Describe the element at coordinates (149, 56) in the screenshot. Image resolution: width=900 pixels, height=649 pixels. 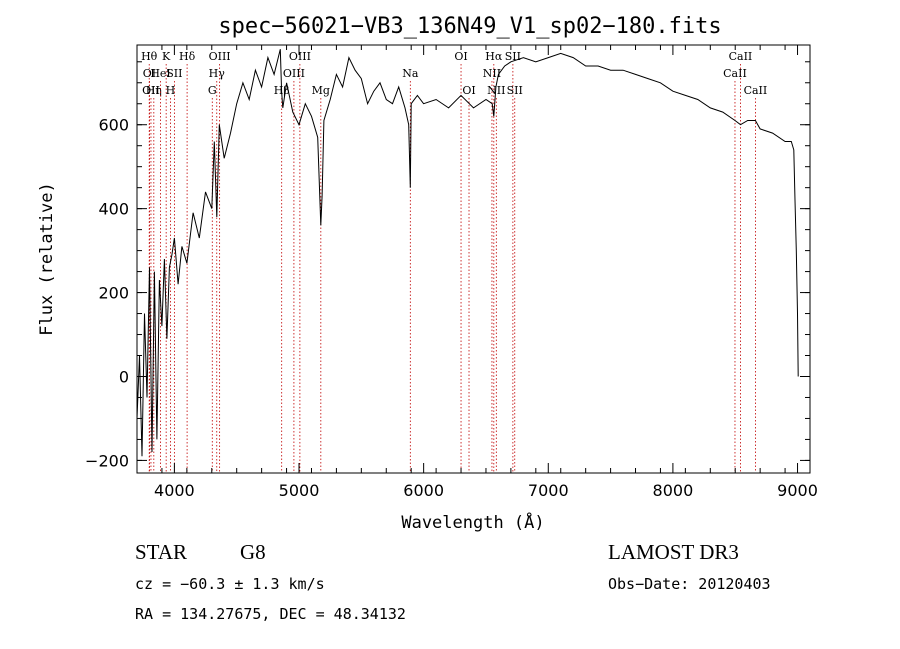
I see `line-marker-label: Hθ` at that location.